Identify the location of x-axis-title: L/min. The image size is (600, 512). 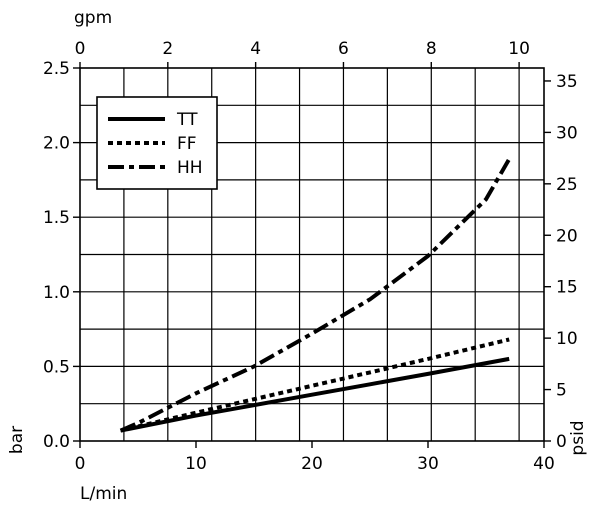
(103, 494).